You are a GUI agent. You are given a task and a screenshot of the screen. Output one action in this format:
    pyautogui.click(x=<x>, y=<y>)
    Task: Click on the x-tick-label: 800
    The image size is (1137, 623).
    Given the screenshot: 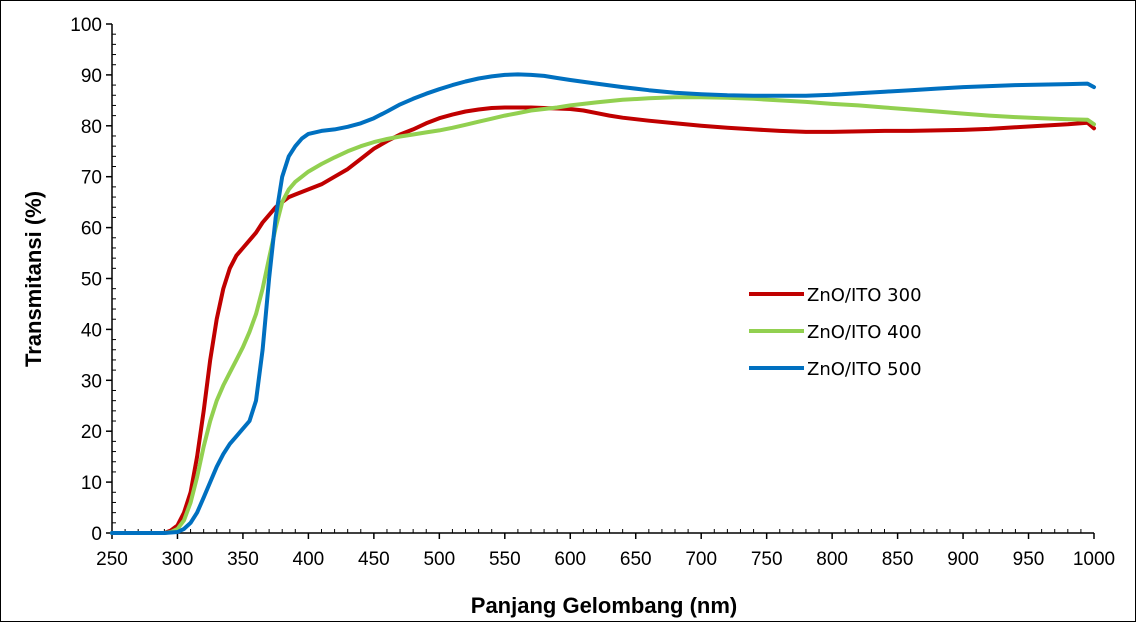 What is the action you would take?
    pyautogui.click(x=832, y=559)
    